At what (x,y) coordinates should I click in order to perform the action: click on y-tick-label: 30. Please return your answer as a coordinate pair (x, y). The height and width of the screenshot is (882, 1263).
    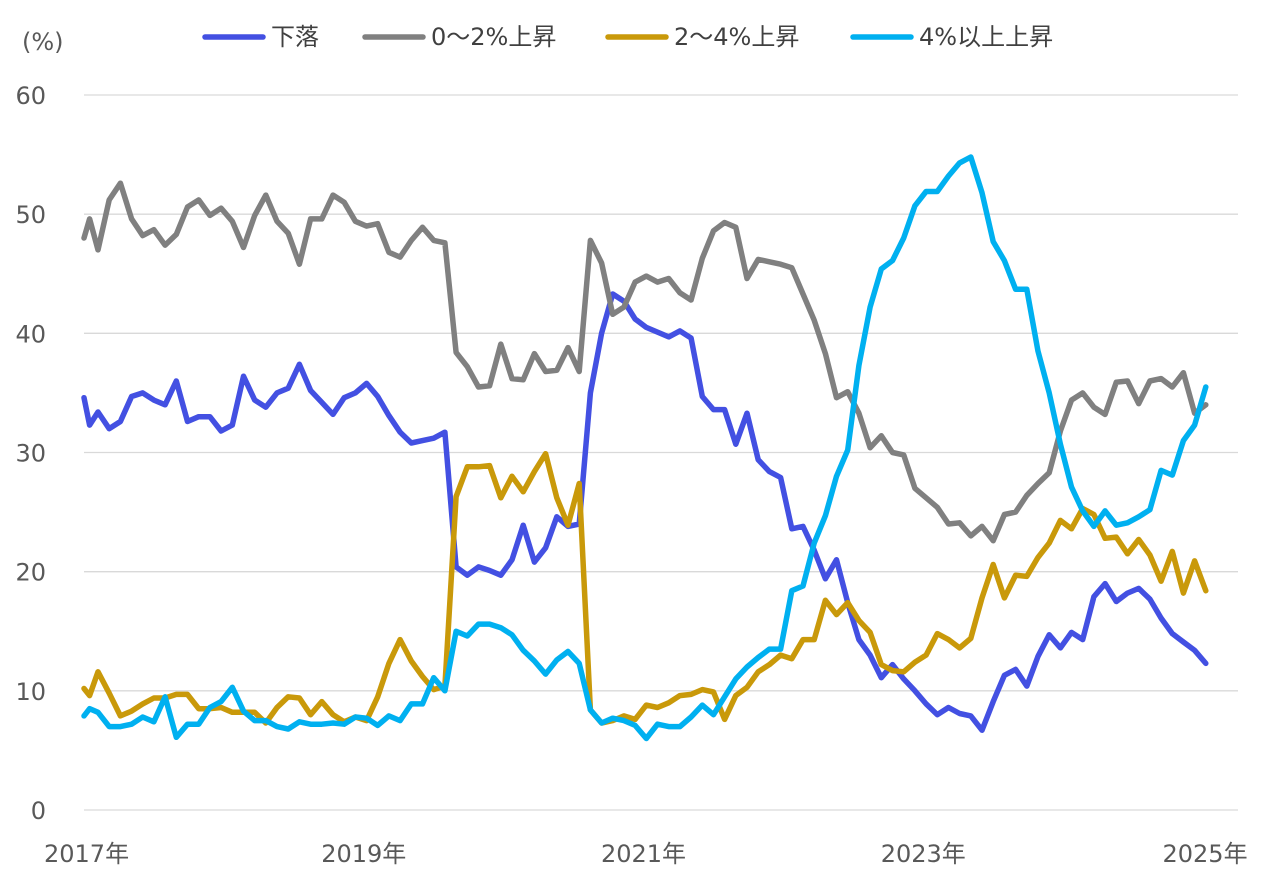
    Looking at the image, I should click on (30, 454).